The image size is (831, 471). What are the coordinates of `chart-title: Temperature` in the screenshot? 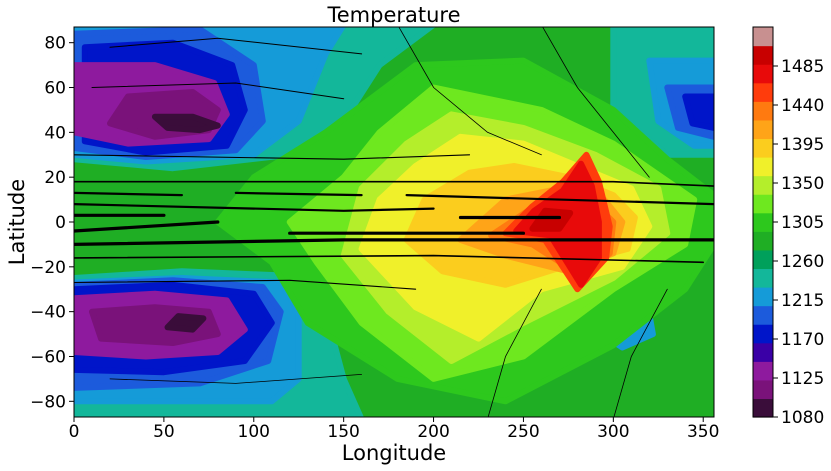 It's located at (393, 15).